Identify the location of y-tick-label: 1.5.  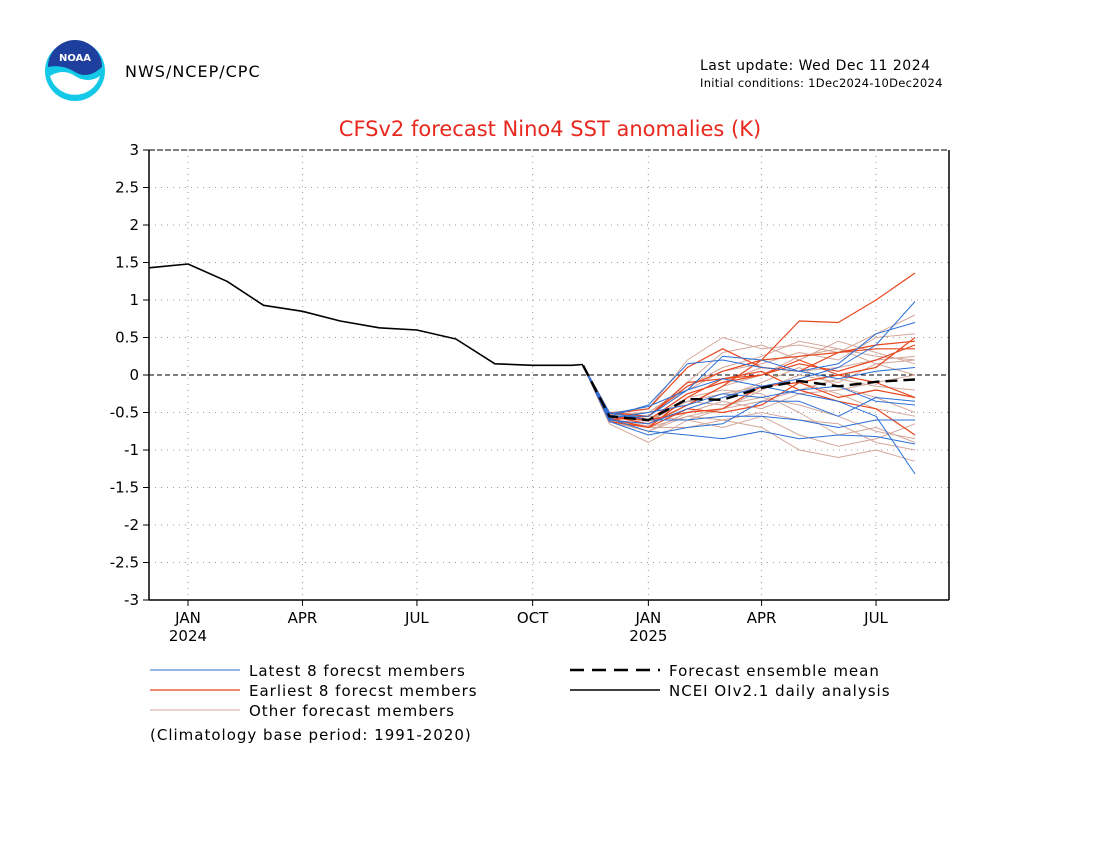
(127, 263).